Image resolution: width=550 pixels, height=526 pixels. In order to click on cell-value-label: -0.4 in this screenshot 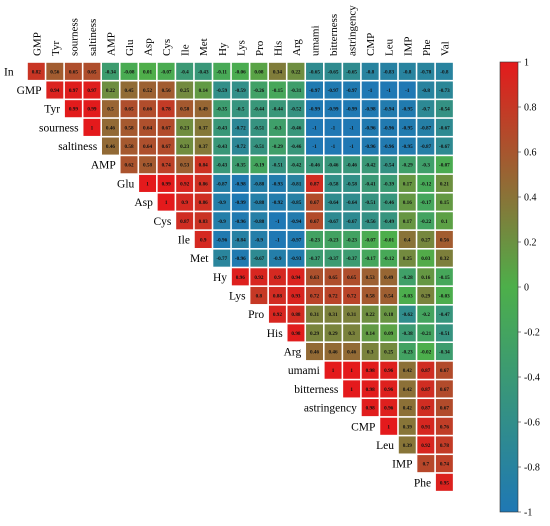, I will do `click(185, 72)`.